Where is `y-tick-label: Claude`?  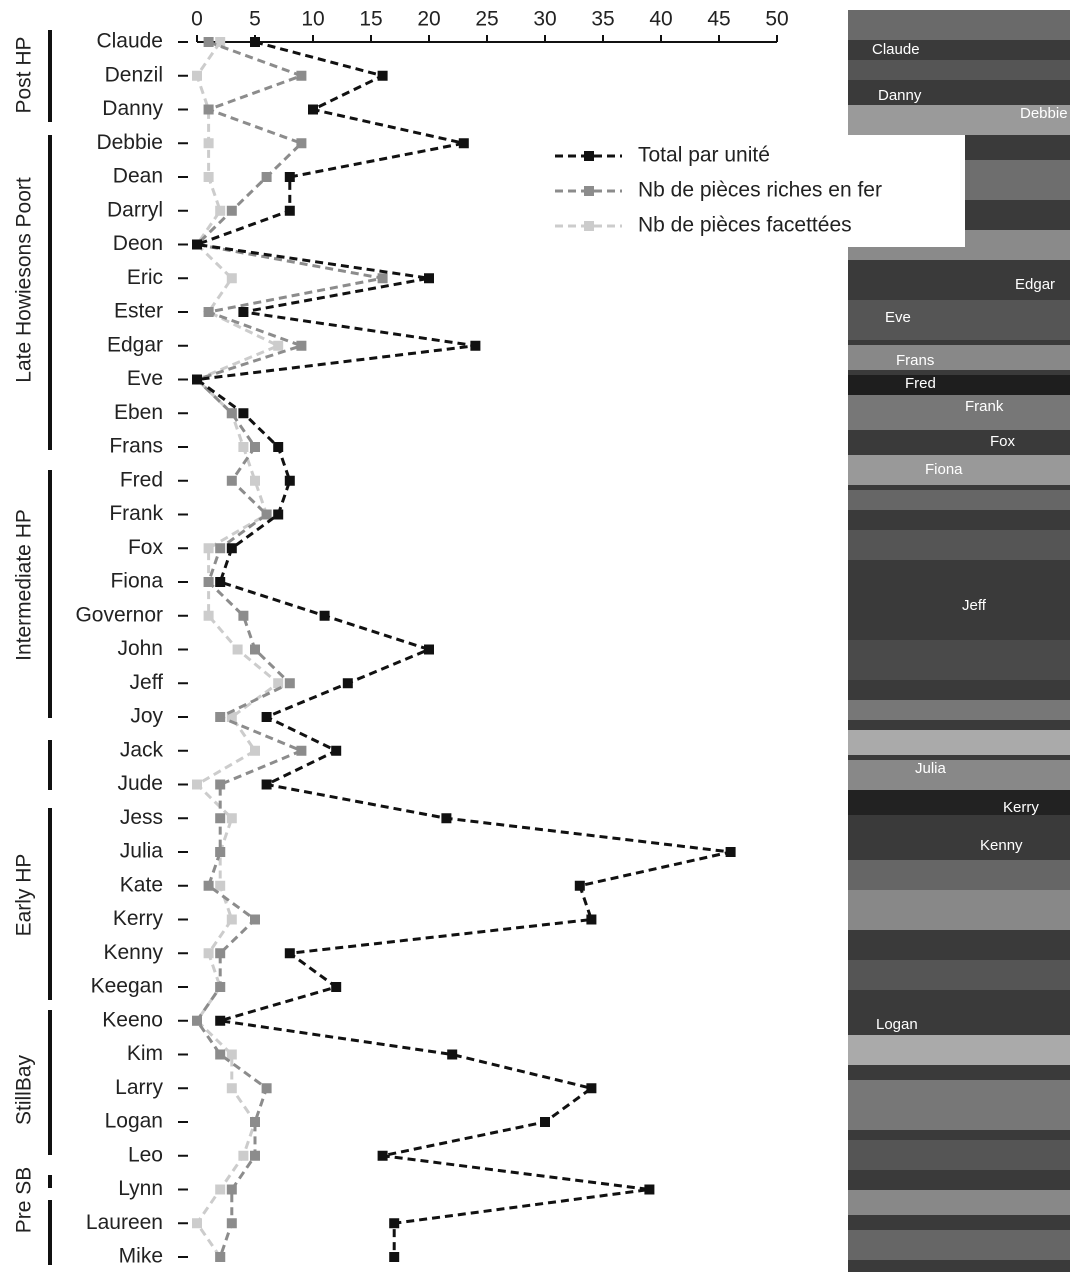 y-tick-label: Claude is located at coordinates (129, 41).